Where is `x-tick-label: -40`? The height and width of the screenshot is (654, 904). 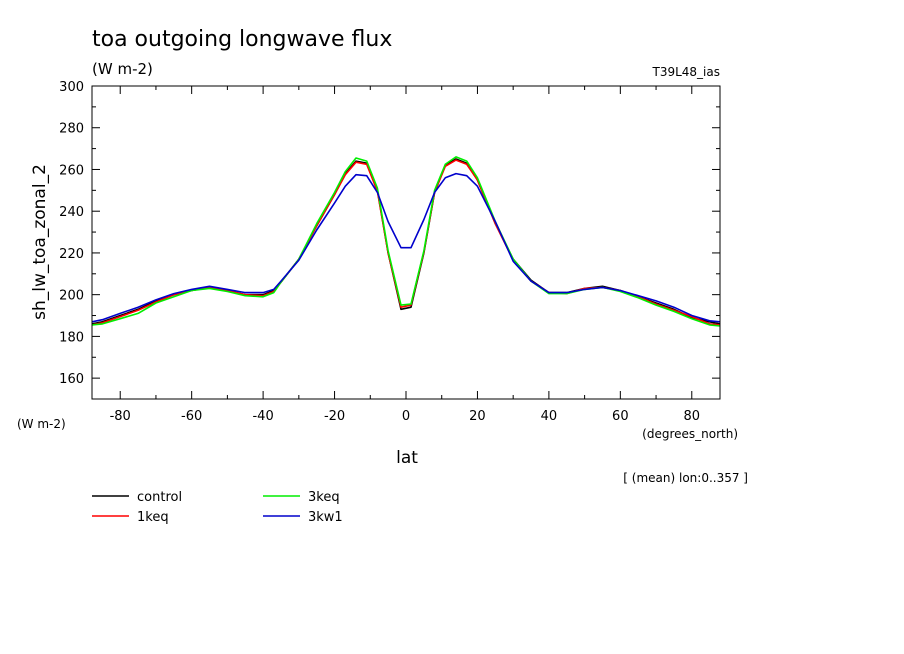 x-tick-label: -40 is located at coordinates (262, 416).